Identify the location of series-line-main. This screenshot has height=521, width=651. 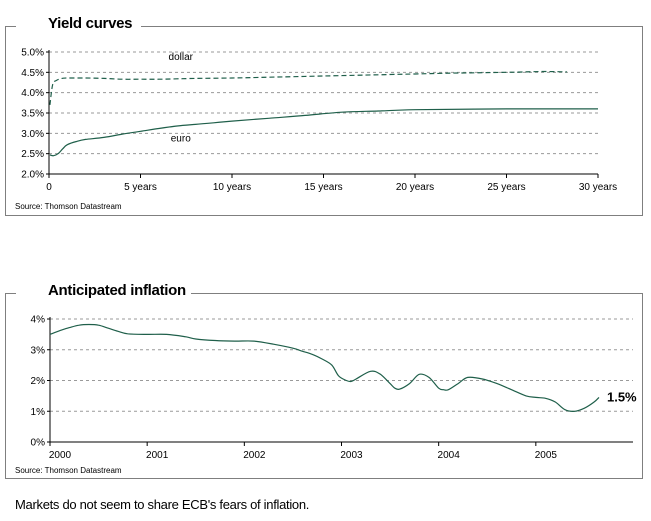
(324, 367).